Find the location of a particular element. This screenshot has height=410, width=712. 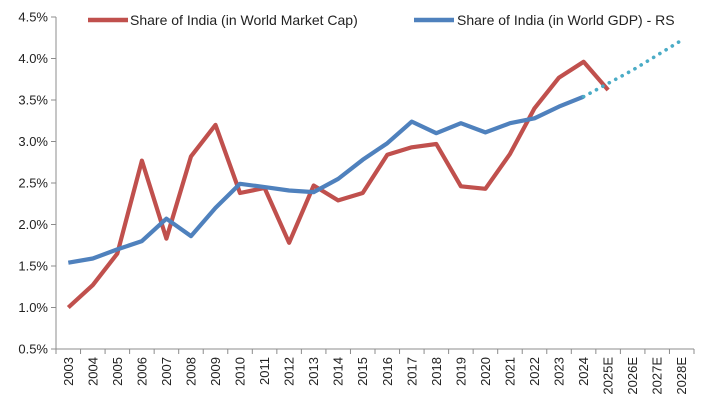

x-tick-label: 2003 is located at coordinates (68, 371).